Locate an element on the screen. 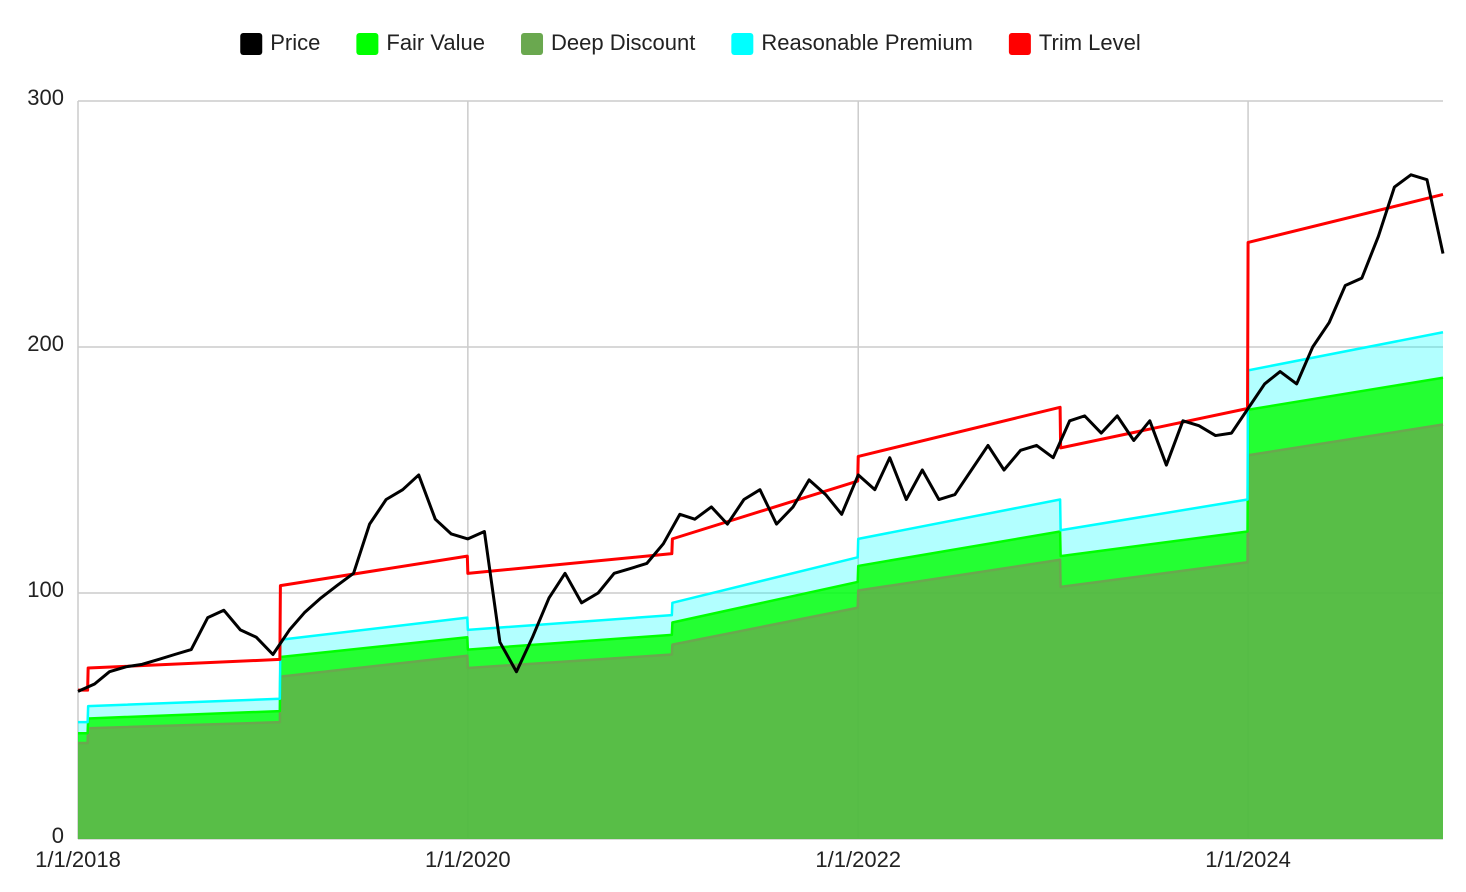 This screenshot has width=1466, height=892. y-tick-label: 0 is located at coordinates (58, 835).